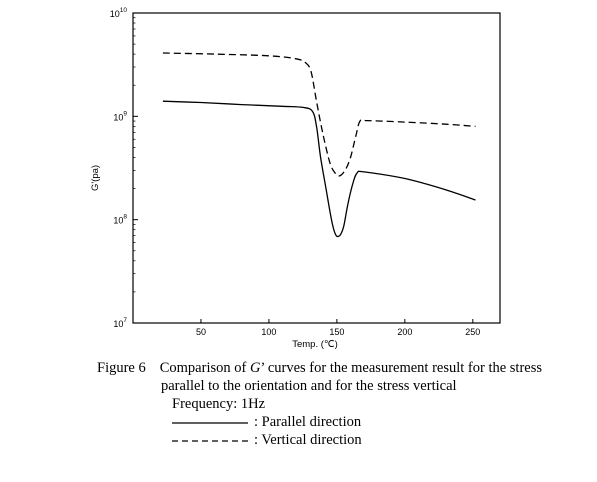 This screenshot has height=482, width=597. What do you see at coordinates (255, 368) in the screenshot?
I see `caption-symbol: G` at bounding box center [255, 368].